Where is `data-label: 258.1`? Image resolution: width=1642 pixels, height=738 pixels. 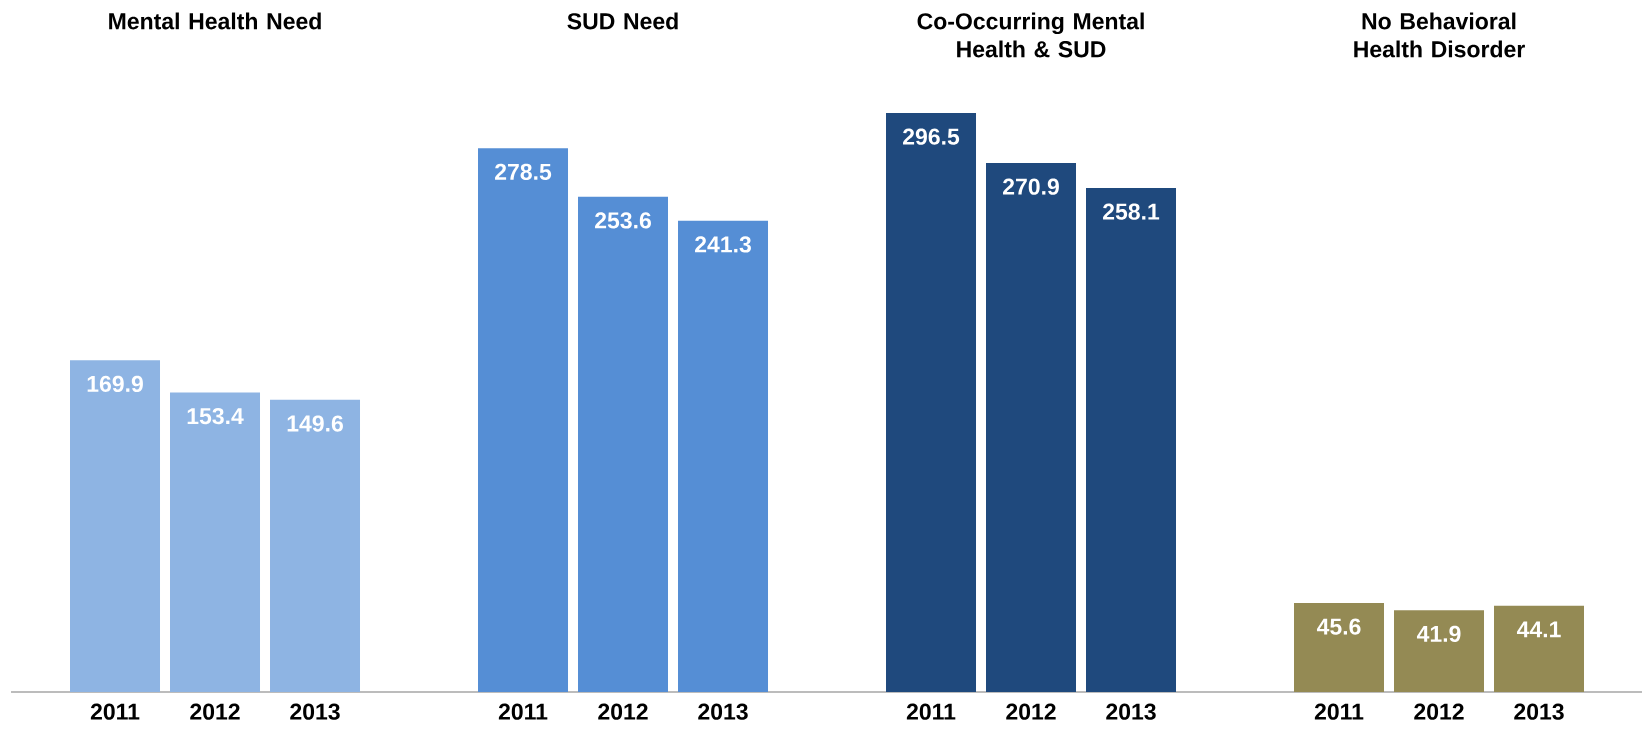
data-label: 258.1 is located at coordinates (1131, 211).